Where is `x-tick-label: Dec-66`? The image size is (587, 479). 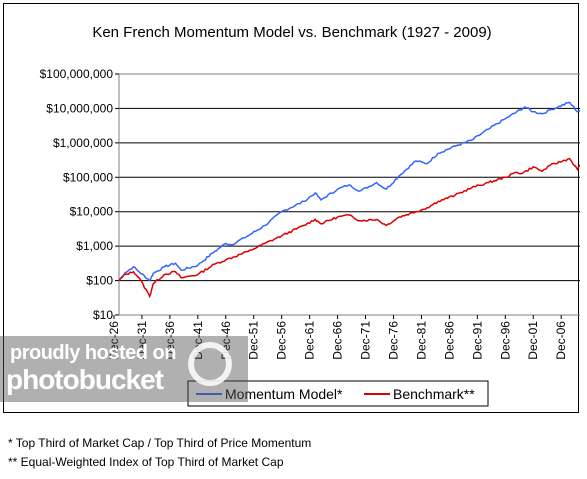 x-tick-label: Dec-66 is located at coordinates (338, 340).